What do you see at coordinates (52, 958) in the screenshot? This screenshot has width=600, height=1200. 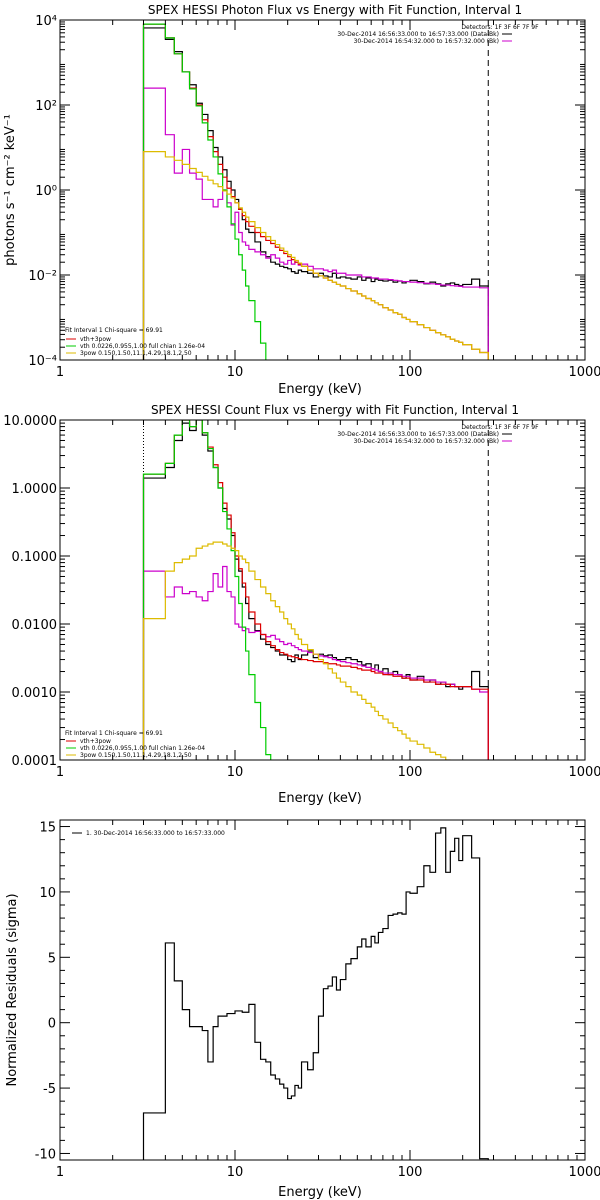 I see `residuals-y-tick-label: 5` at bounding box center [52, 958].